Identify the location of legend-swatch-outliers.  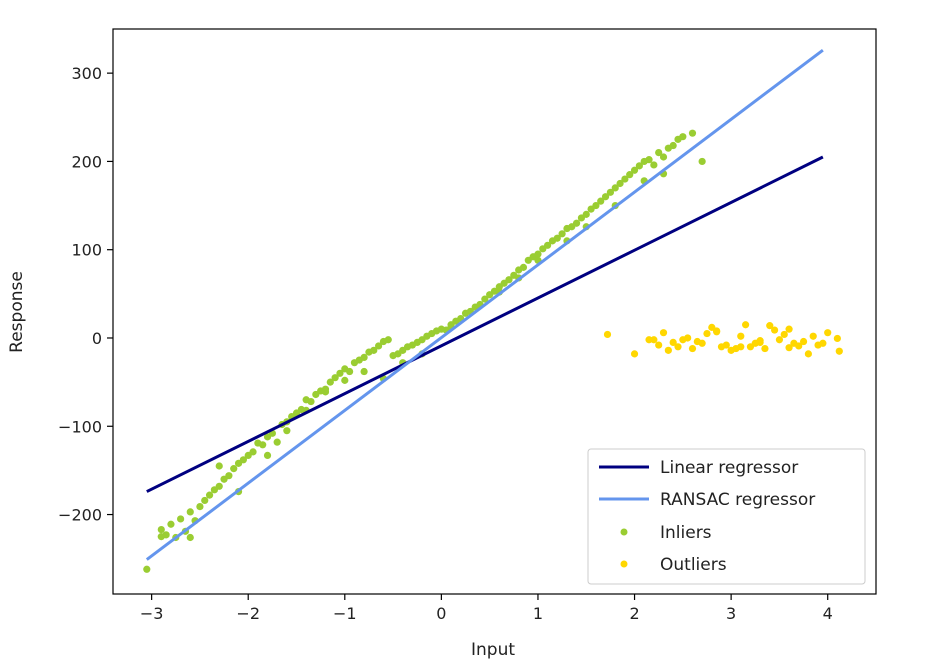
(624, 564).